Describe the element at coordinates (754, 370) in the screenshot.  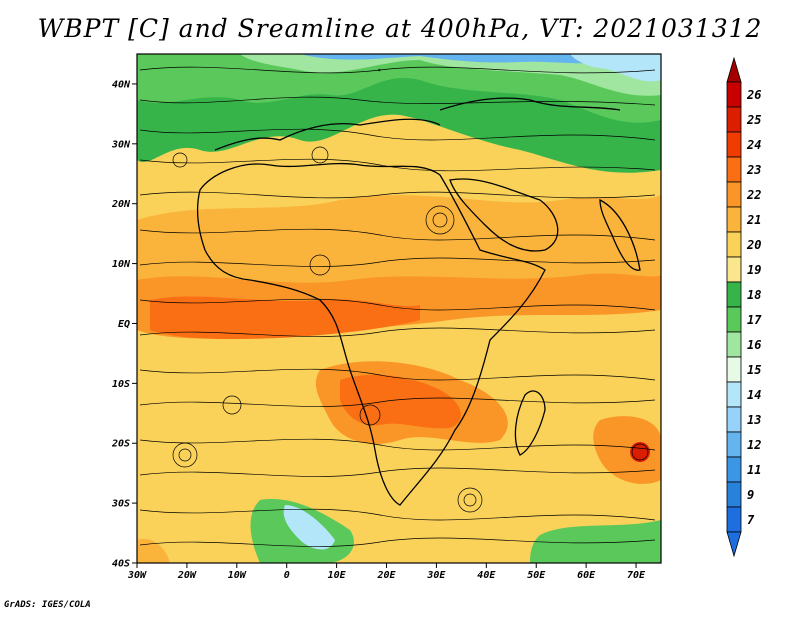
I see `colorbar-label: 15` at that location.